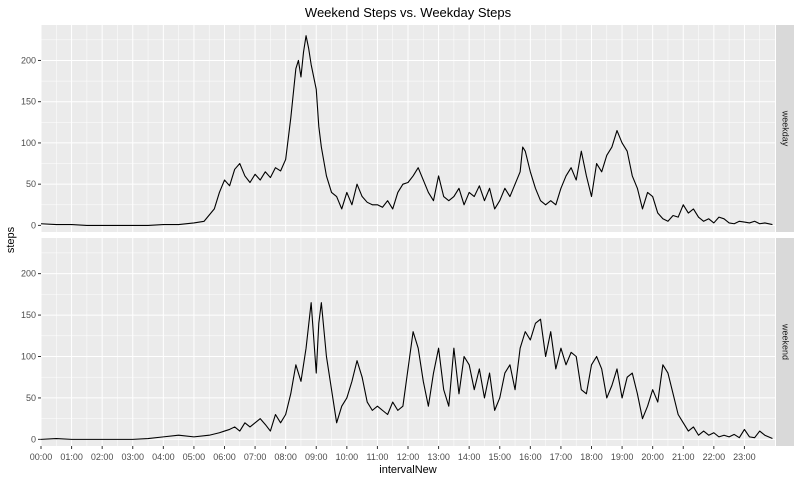 Image resolution: width=800 pixels, height=480 pixels. Describe the element at coordinates (71, 457) in the screenshot. I see `x-tick-label: 01:00` at that location.